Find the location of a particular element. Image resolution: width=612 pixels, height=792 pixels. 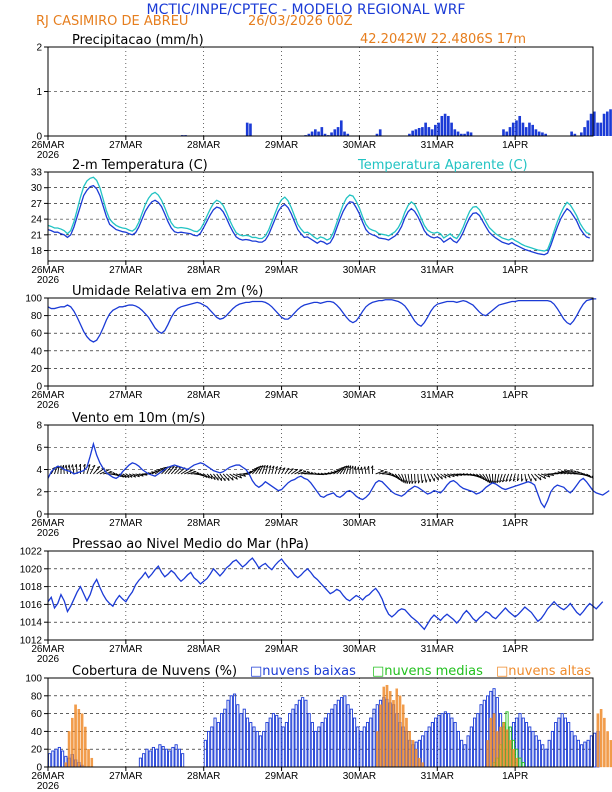

legend-low-clouds: □nuvens baixas is located at coordinates (303, 671).